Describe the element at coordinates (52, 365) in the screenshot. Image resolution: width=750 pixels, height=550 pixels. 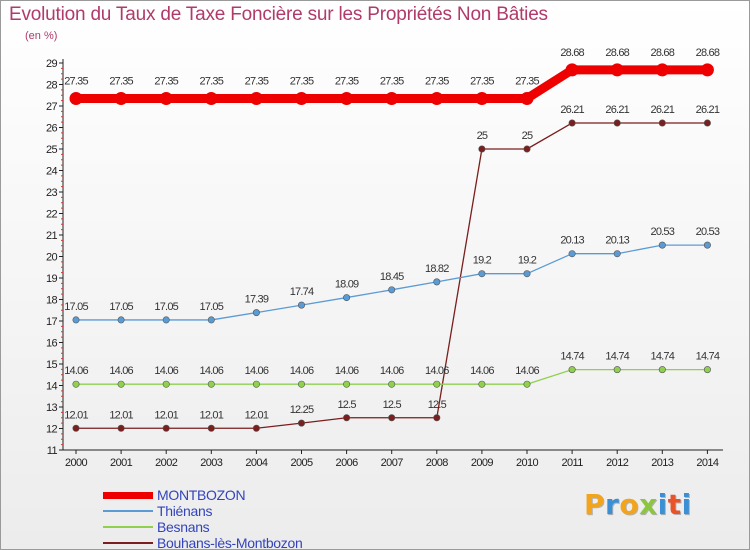
I see `y-tick-label: 15` at that location.